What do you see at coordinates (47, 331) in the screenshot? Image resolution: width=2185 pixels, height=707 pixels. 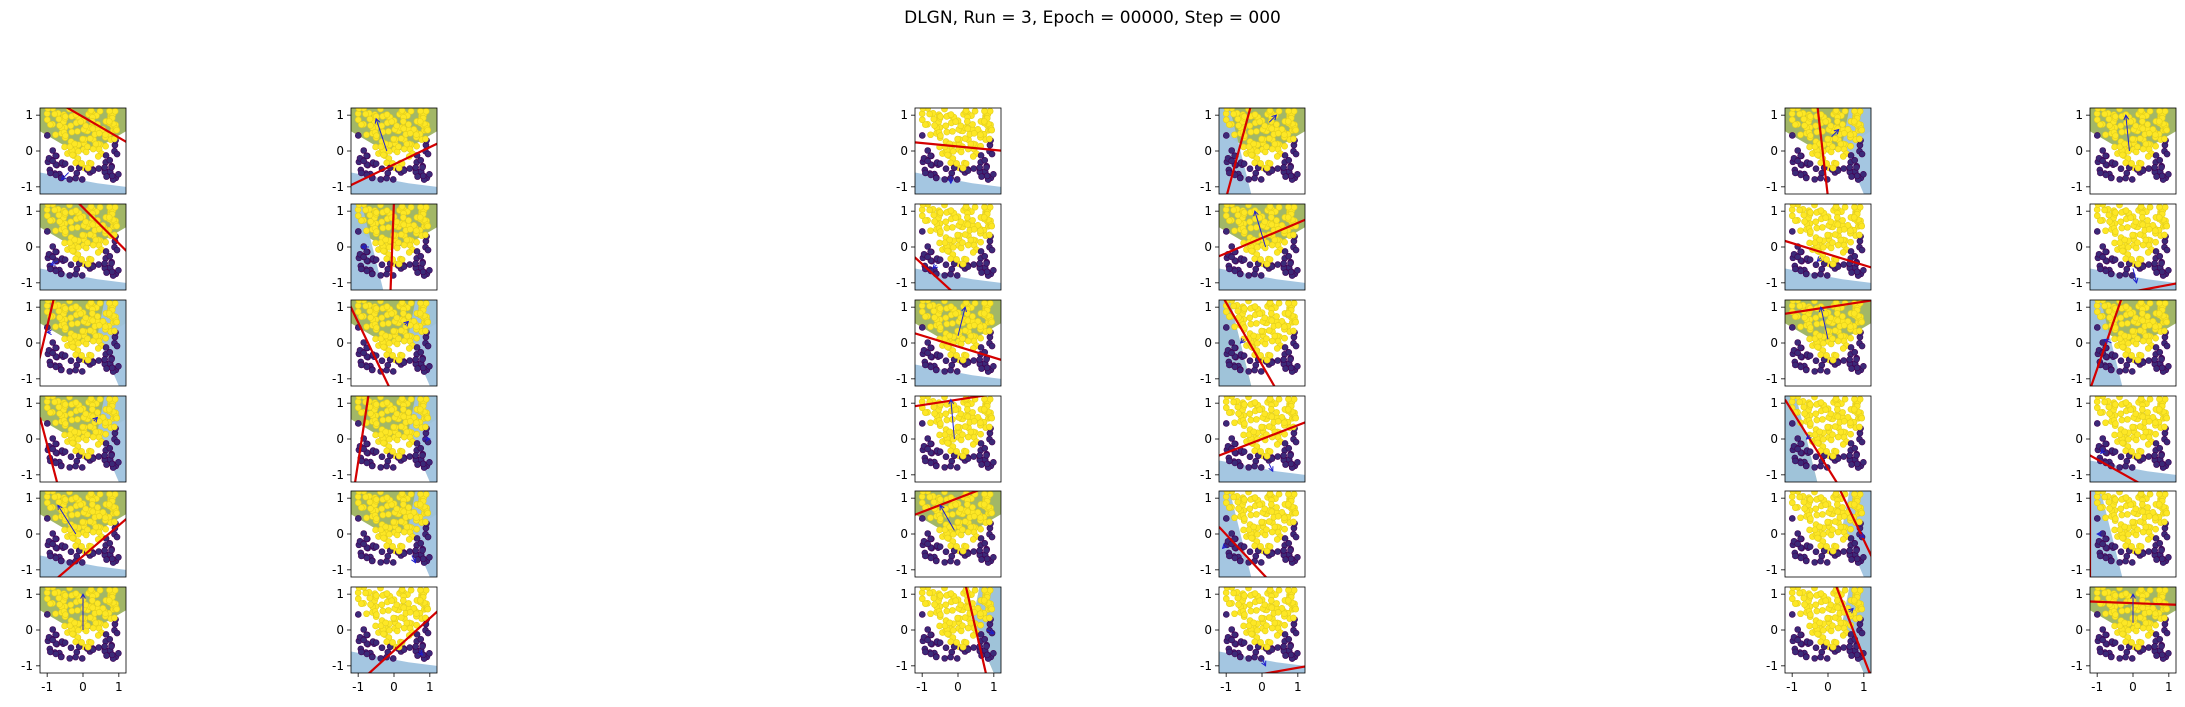 I see `decision-boundary` at bounding box center [47, 331].